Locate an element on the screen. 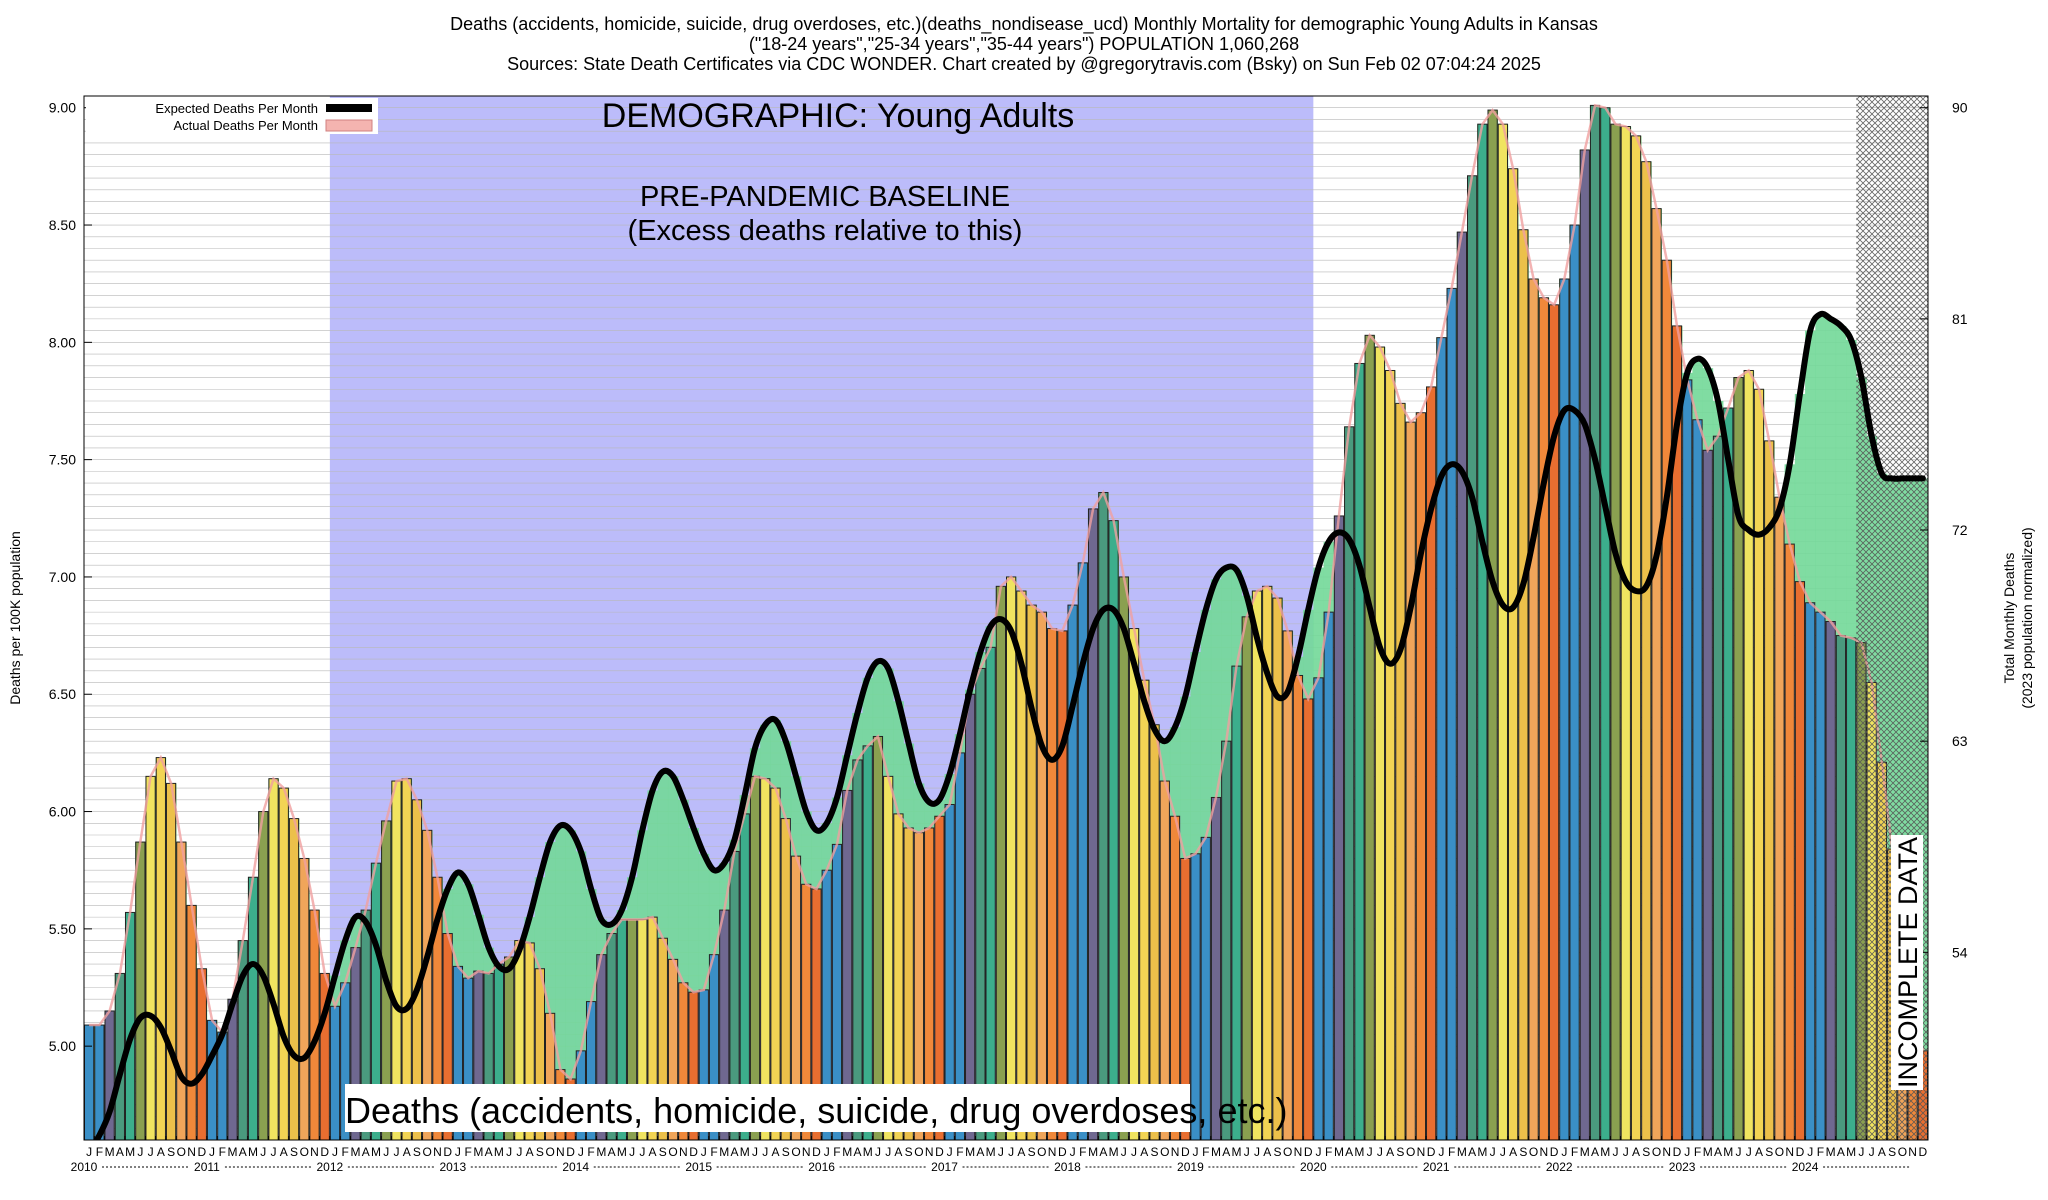  x-year-label: 2022 is located at coordinates (1559, 1167).